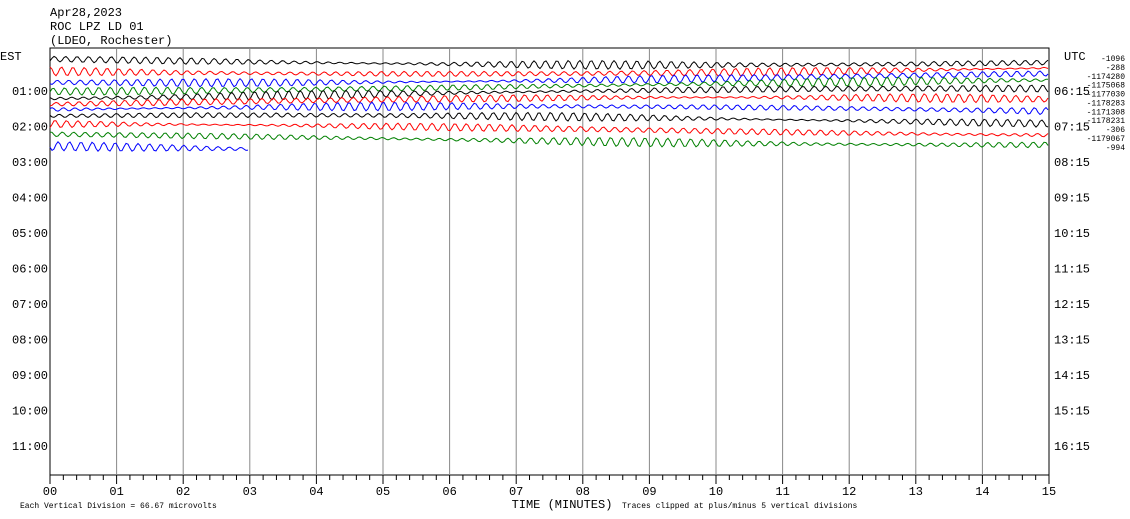 The height and width of the screenshot is (519, 1130). I want to click on trace-label: -288, so click(1115, 68).